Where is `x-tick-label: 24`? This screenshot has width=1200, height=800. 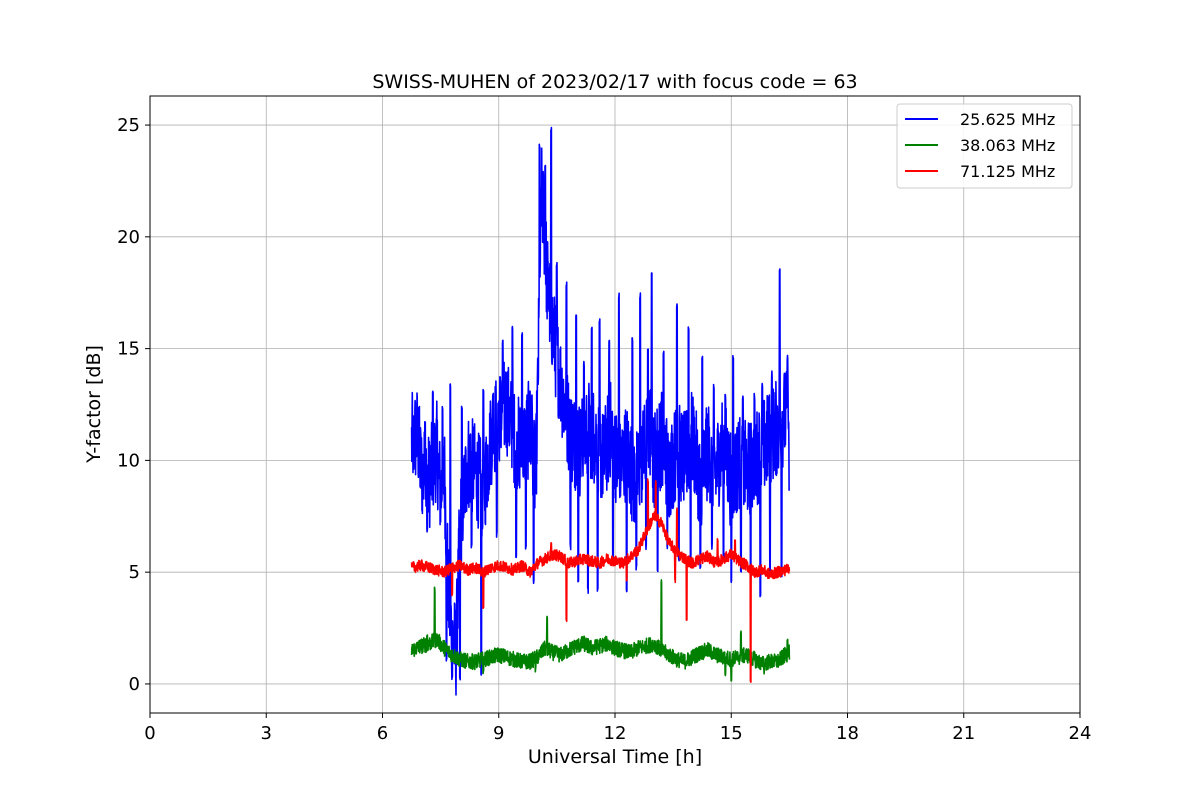
x-tick-label: 24 is located at coordinates (1080, 733).